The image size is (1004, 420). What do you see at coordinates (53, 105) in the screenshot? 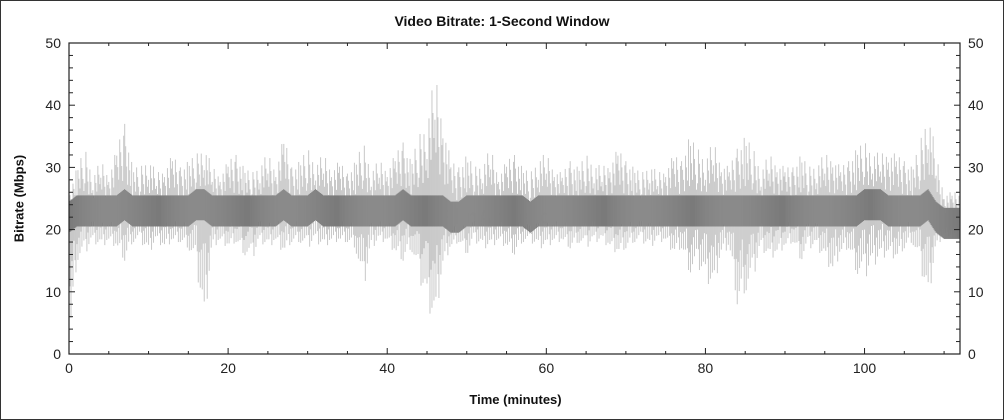
I see `y-tick-label-left: 40` at bounding box center [53, 105].